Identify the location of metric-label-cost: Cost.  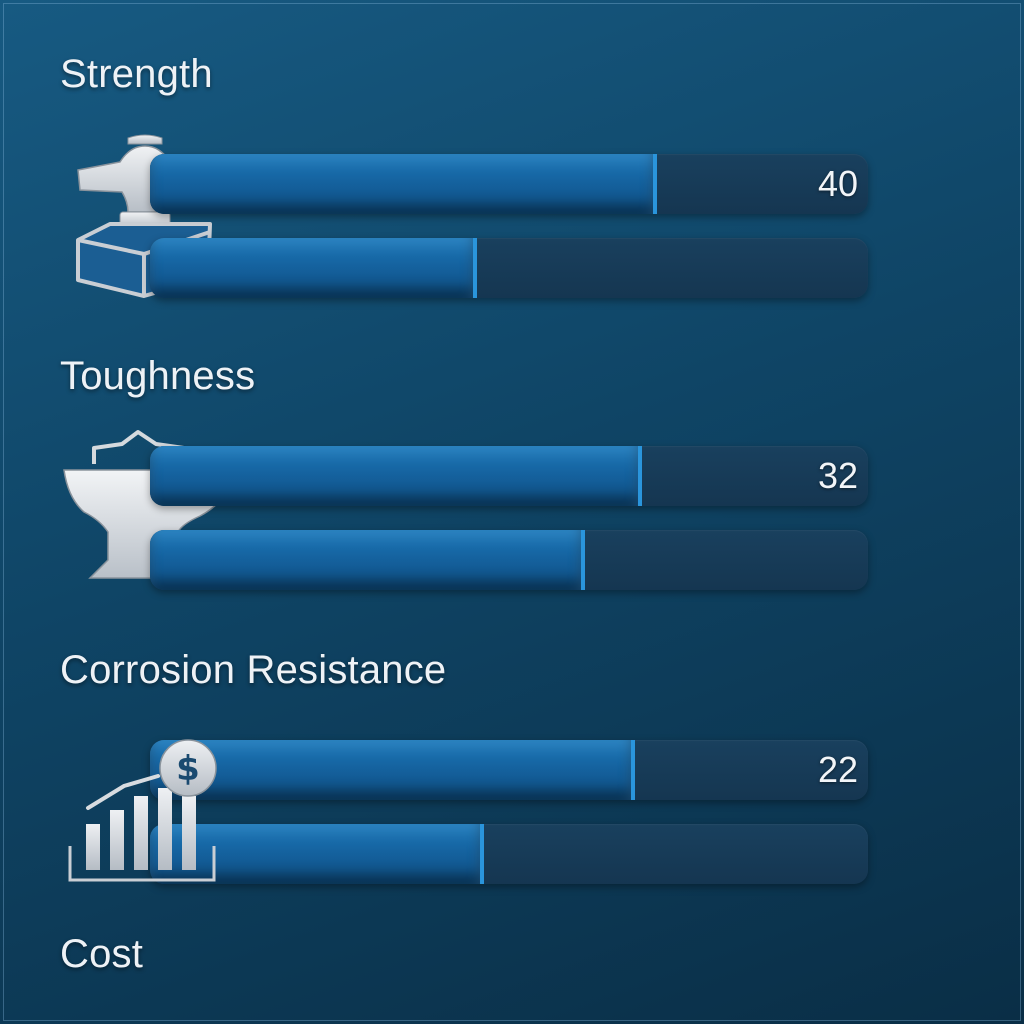
(102, 954).